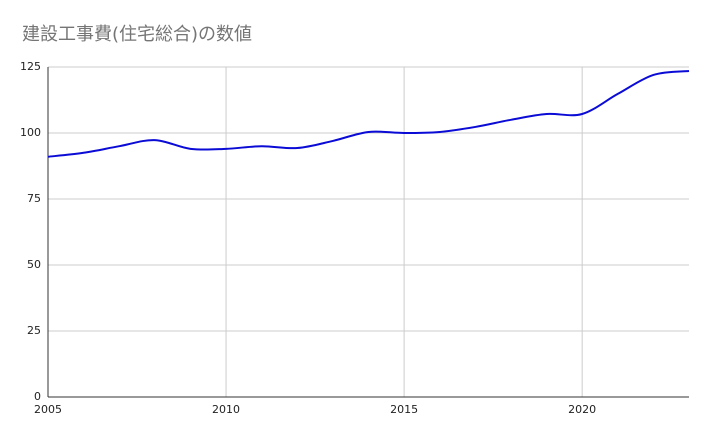  Describe the element at coordinates (34, 198) in the screenshot. I see `y-tick-label: 75` at that location.